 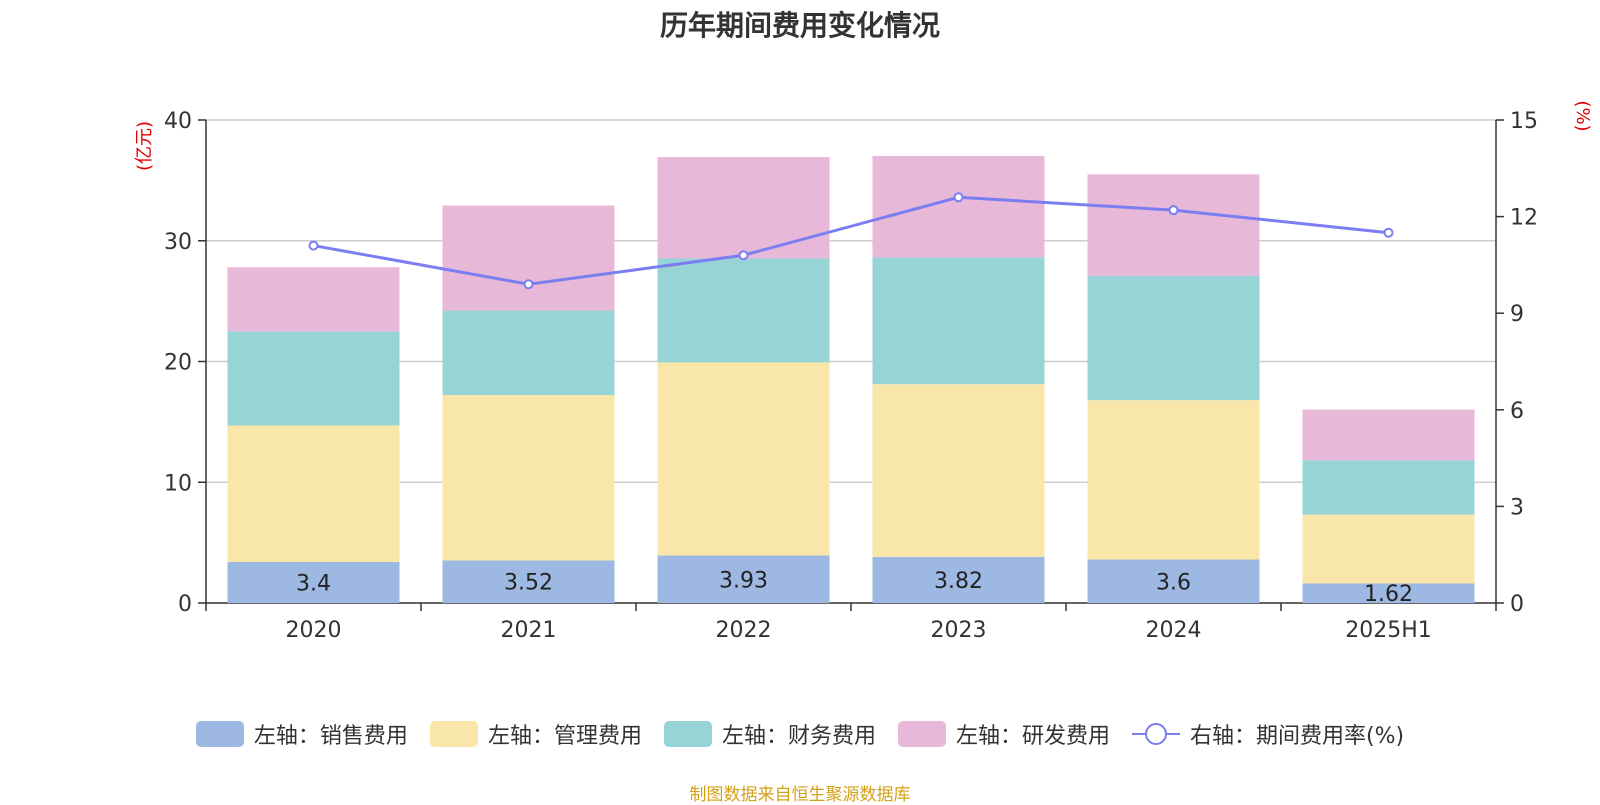 What do you see at coordinates (178, 363) in the screenshot?
I see `left-axis-tick-label: 20` at bounding box center [178, 363].